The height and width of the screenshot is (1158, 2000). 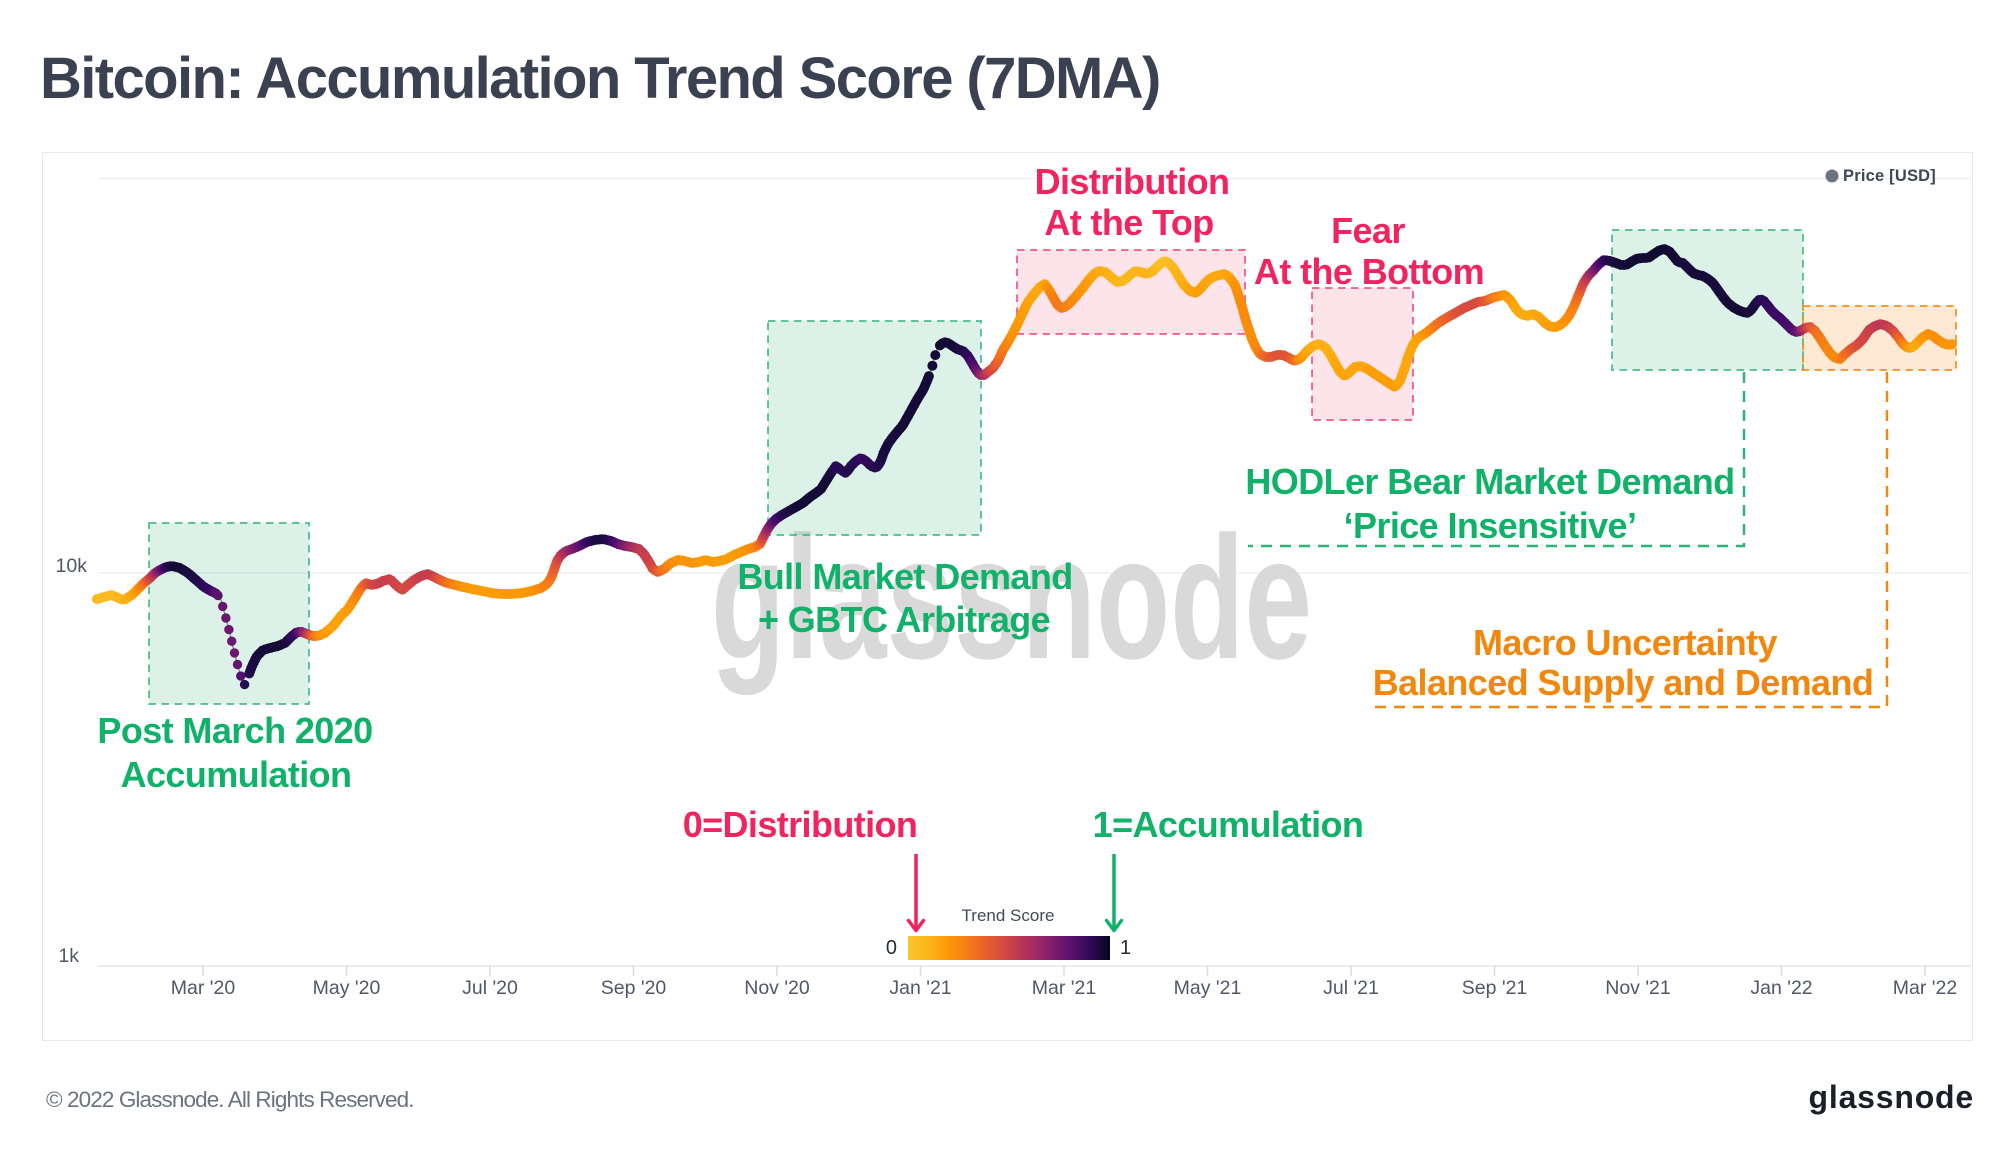 What do you see at coordinates (68, 956) in the screenshot?
I see `svg-text: 1k` at bounding box center [68, 956].